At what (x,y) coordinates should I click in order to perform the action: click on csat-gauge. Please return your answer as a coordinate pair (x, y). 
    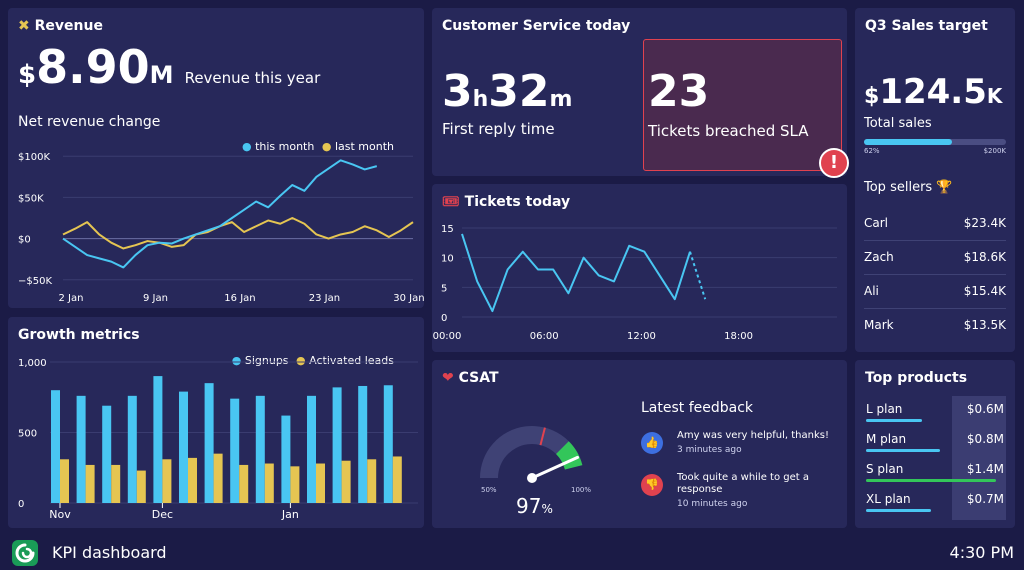
    Looking at the image, I should click on (531, 454).